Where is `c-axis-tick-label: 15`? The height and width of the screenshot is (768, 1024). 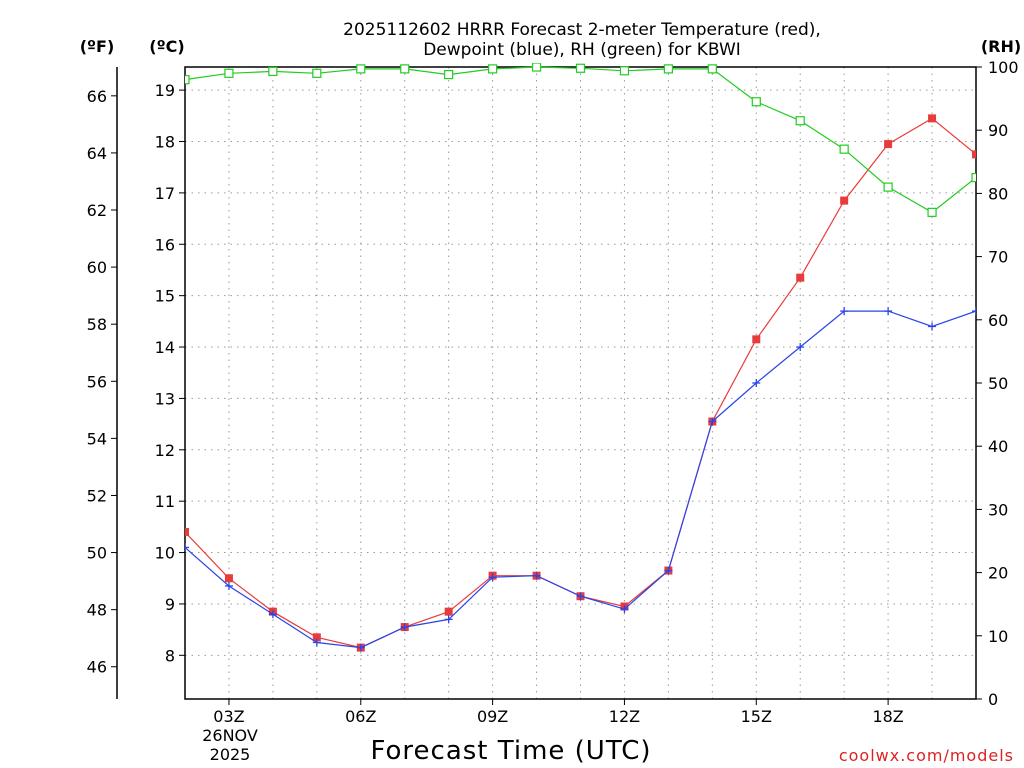
c-axis-tick-label: 15 is located at coordinates (165, 296).